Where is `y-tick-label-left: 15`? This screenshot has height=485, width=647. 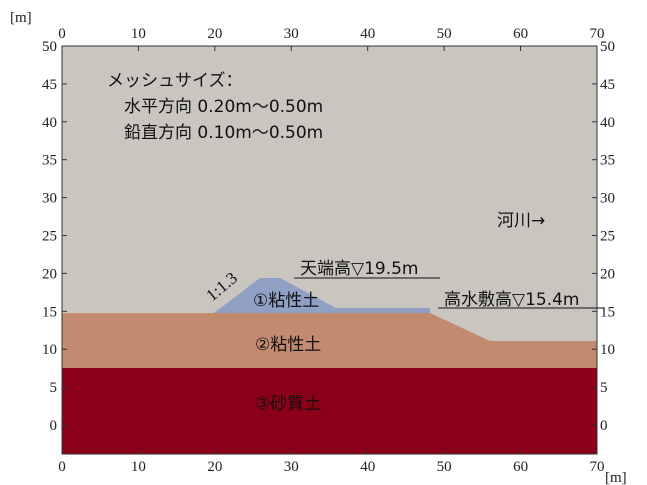
y-tick-label-left: 15 is located at coordinates (49, 312).